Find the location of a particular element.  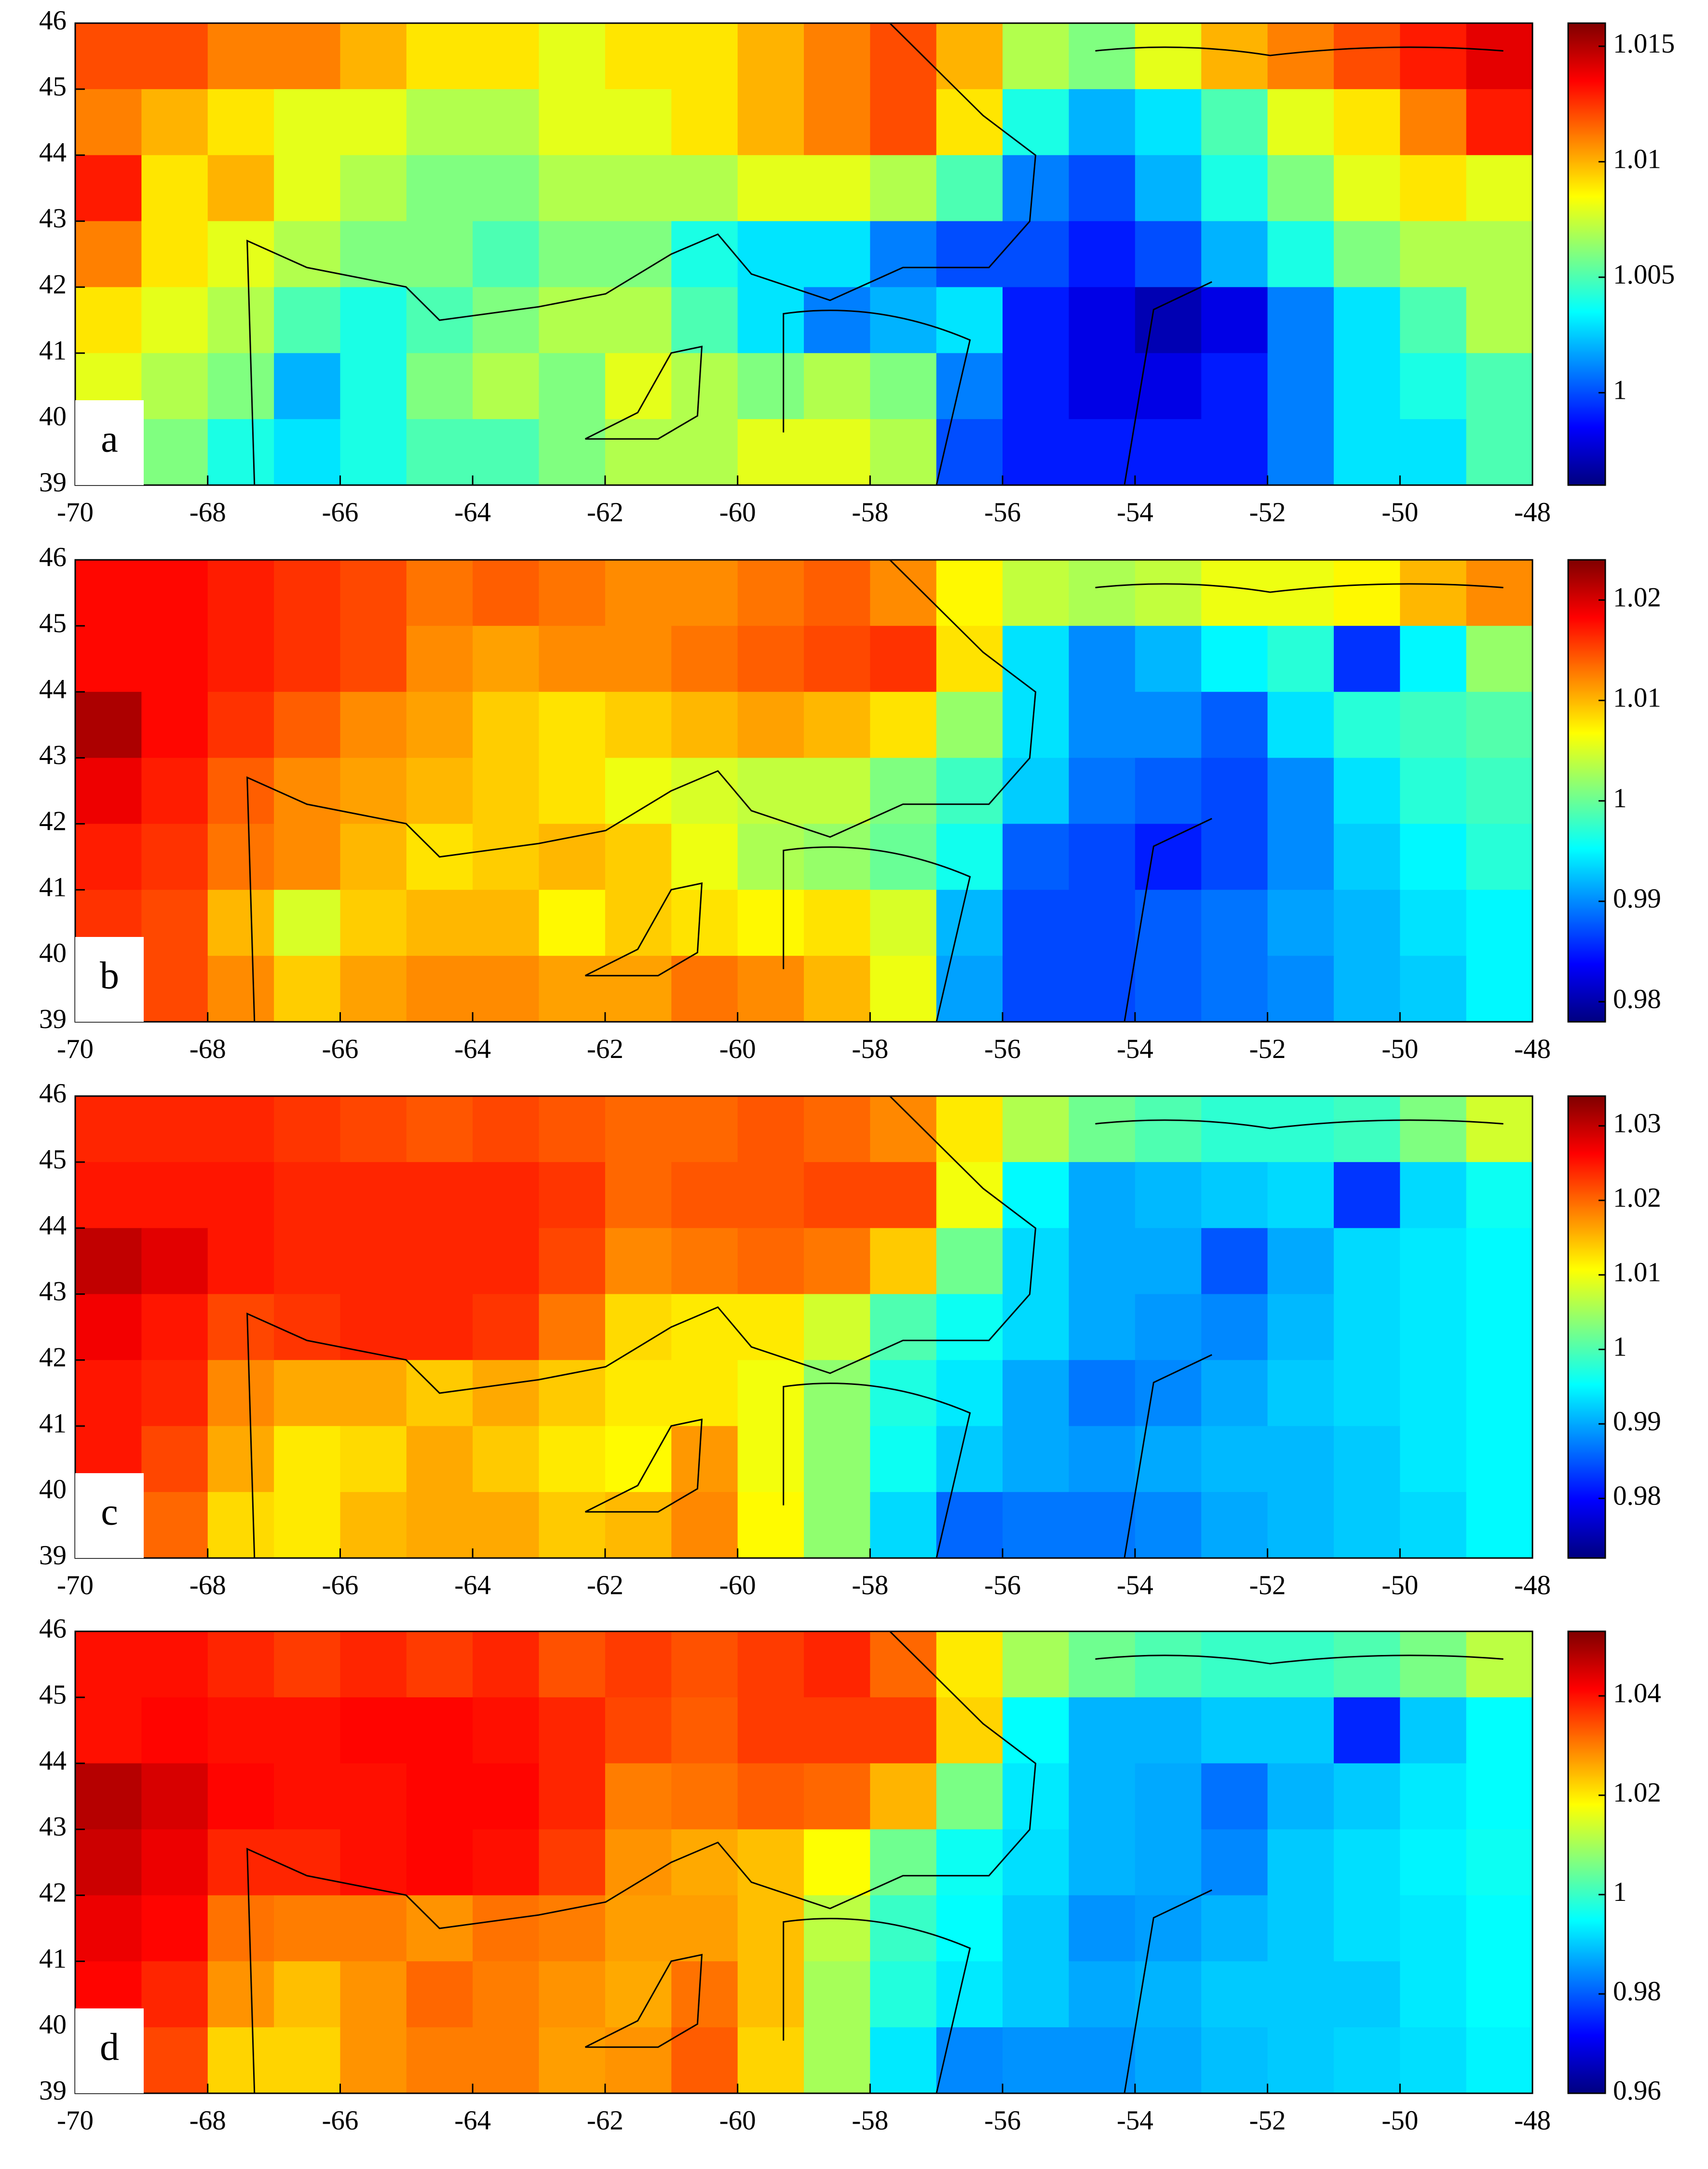

x-tick-label: -64 is located at coordinates (472, 2120).